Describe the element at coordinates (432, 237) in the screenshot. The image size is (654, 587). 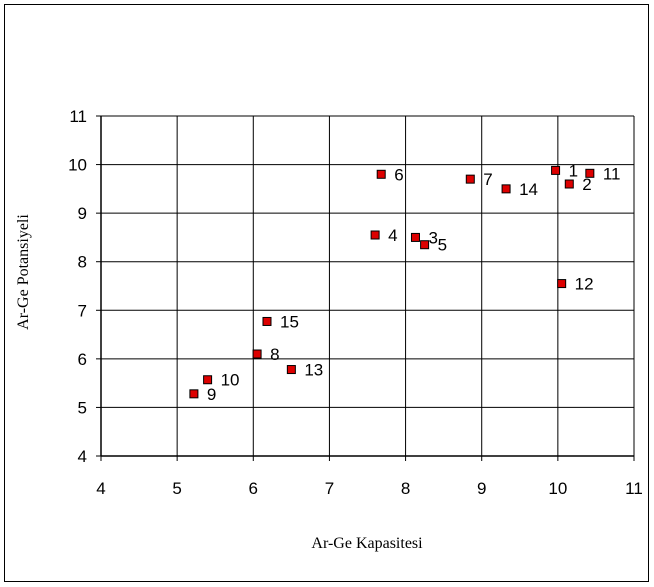
I see `point-label: 3` at that location.